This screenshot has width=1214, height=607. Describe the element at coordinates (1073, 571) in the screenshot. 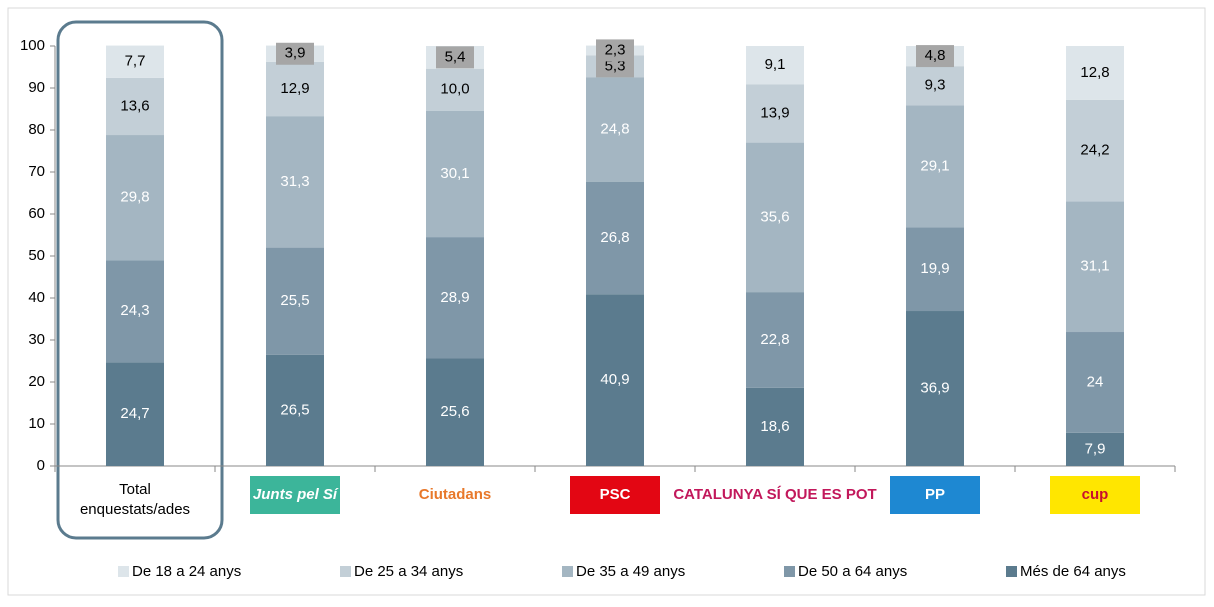

I see `legend-label: Més de 64 anys` at that location.